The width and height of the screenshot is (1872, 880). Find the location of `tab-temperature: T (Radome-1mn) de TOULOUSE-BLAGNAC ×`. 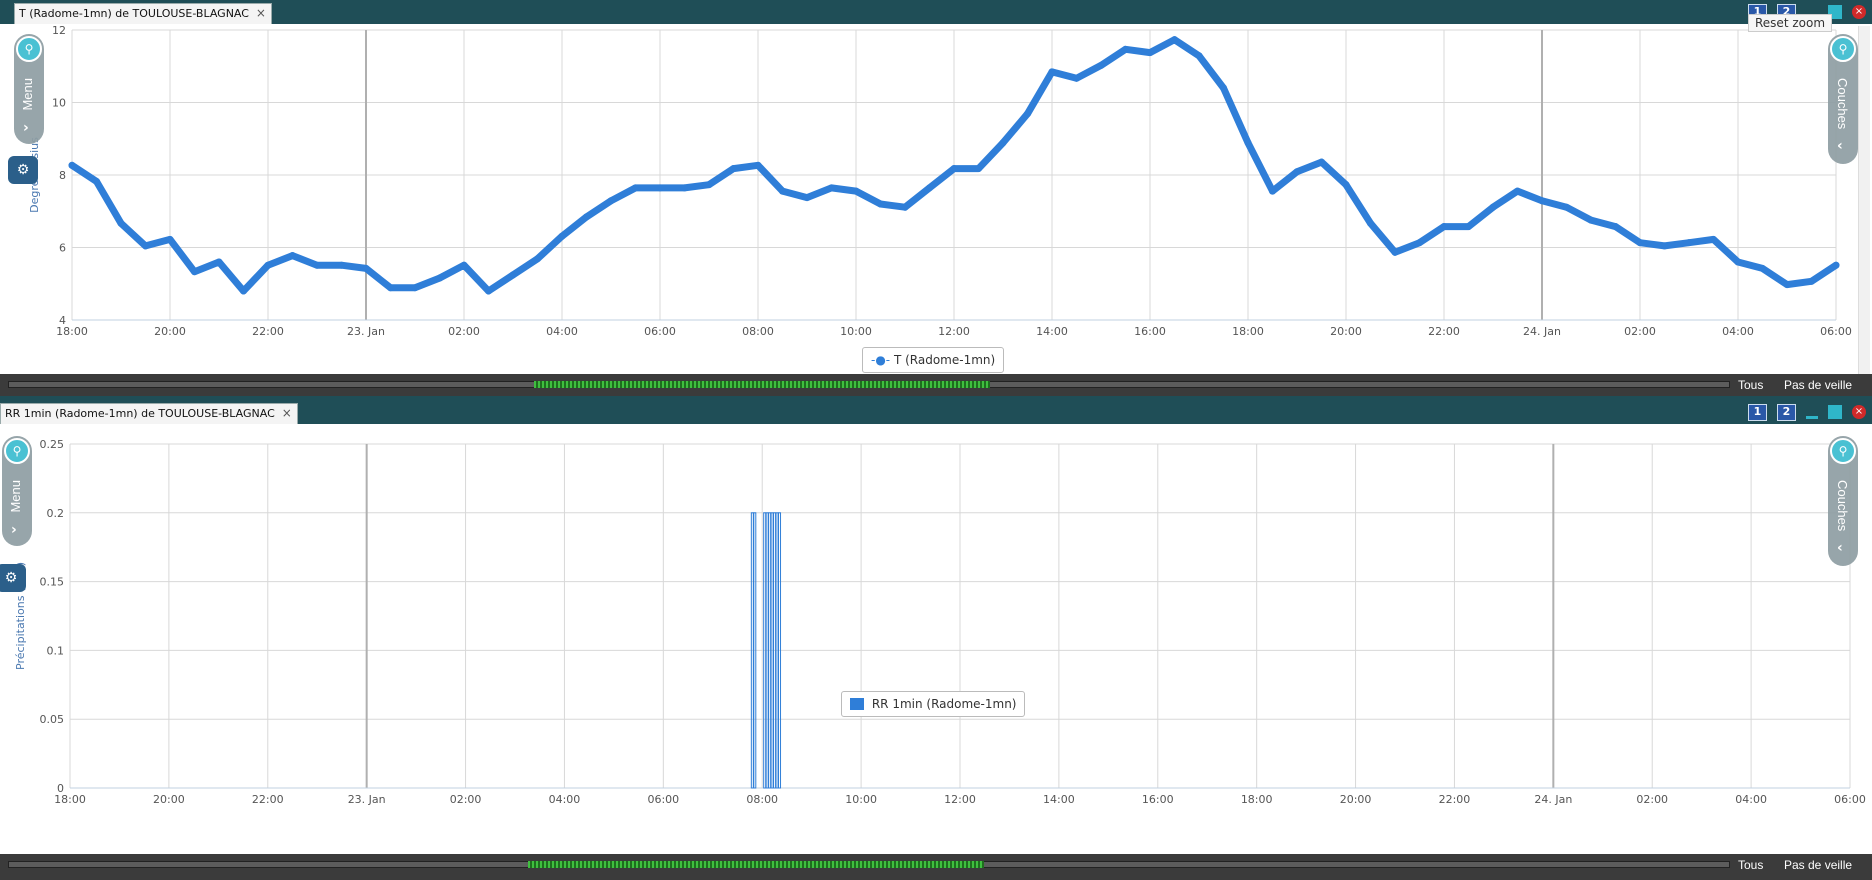

tab-temperature: T (Radome-1mn) de TOULOUSE-BLAGNAC × is located at coordinates (143, 13).